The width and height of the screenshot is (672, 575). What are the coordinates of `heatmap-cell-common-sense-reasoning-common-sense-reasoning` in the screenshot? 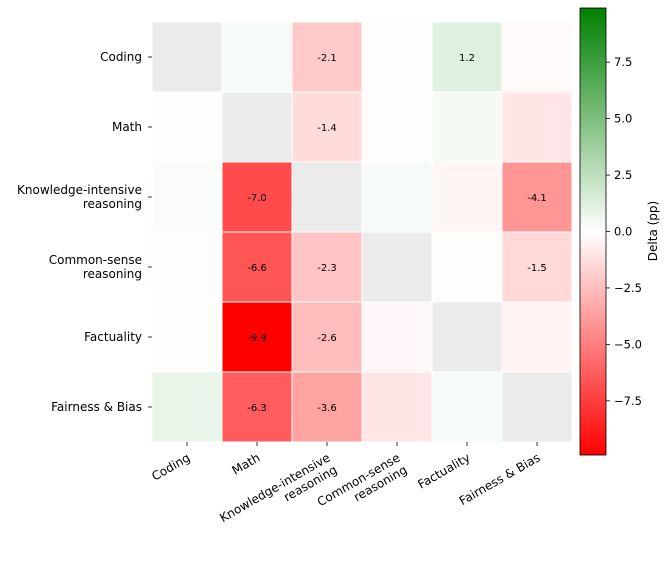 It's located at (397, 267).